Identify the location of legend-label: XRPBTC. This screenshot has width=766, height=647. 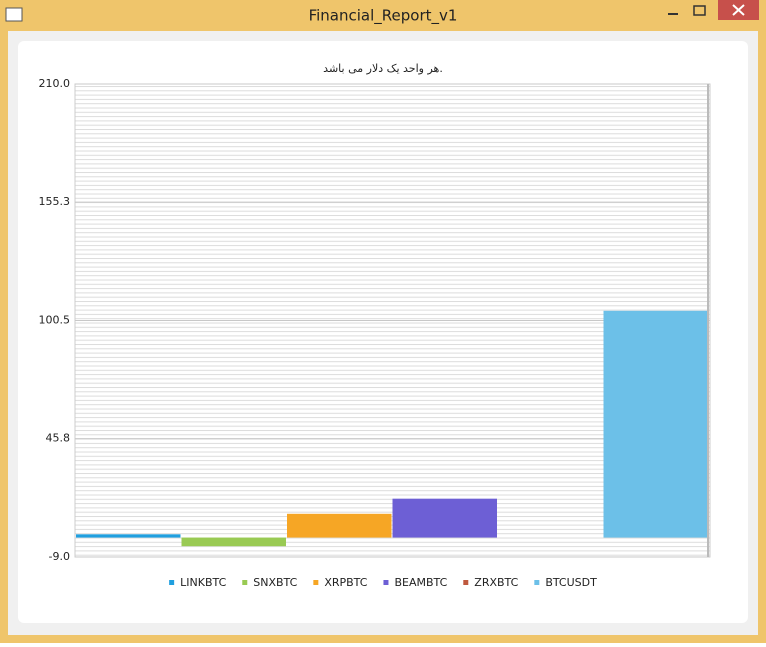
(345, 582).